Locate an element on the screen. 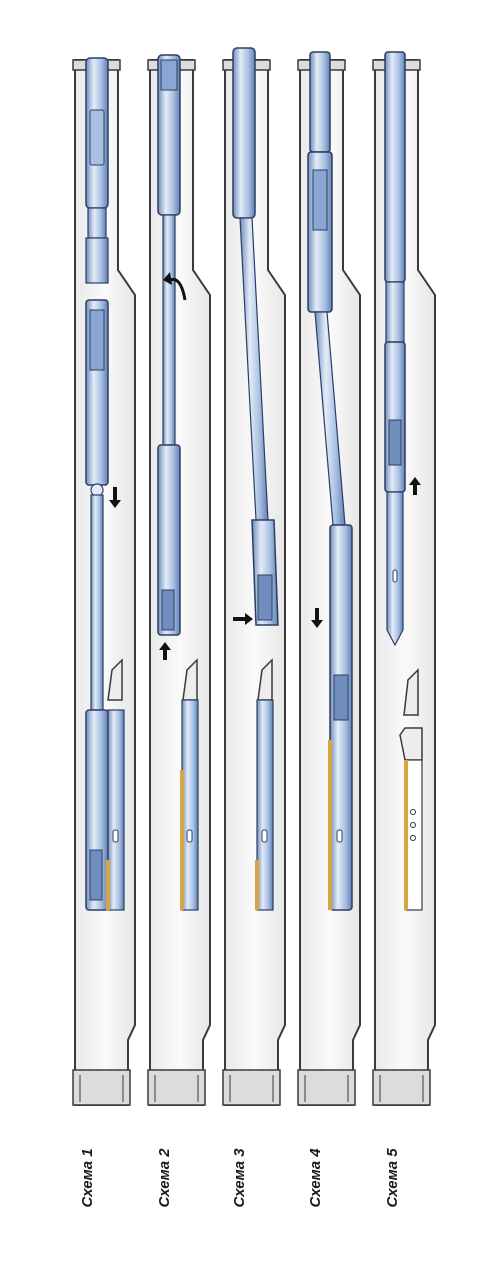  tool-joint is located at coordinates (97, 223).